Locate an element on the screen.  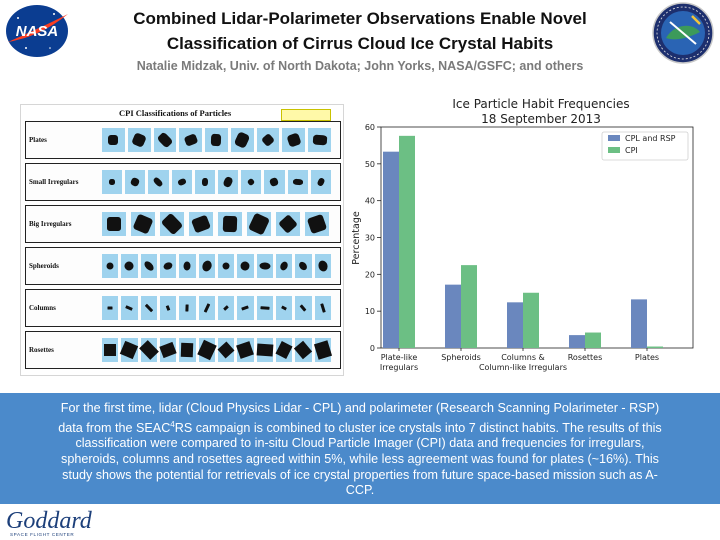
goddard-logo: Goddard SPACE FLIGHT CENTER is located at coordinates (49, 522).